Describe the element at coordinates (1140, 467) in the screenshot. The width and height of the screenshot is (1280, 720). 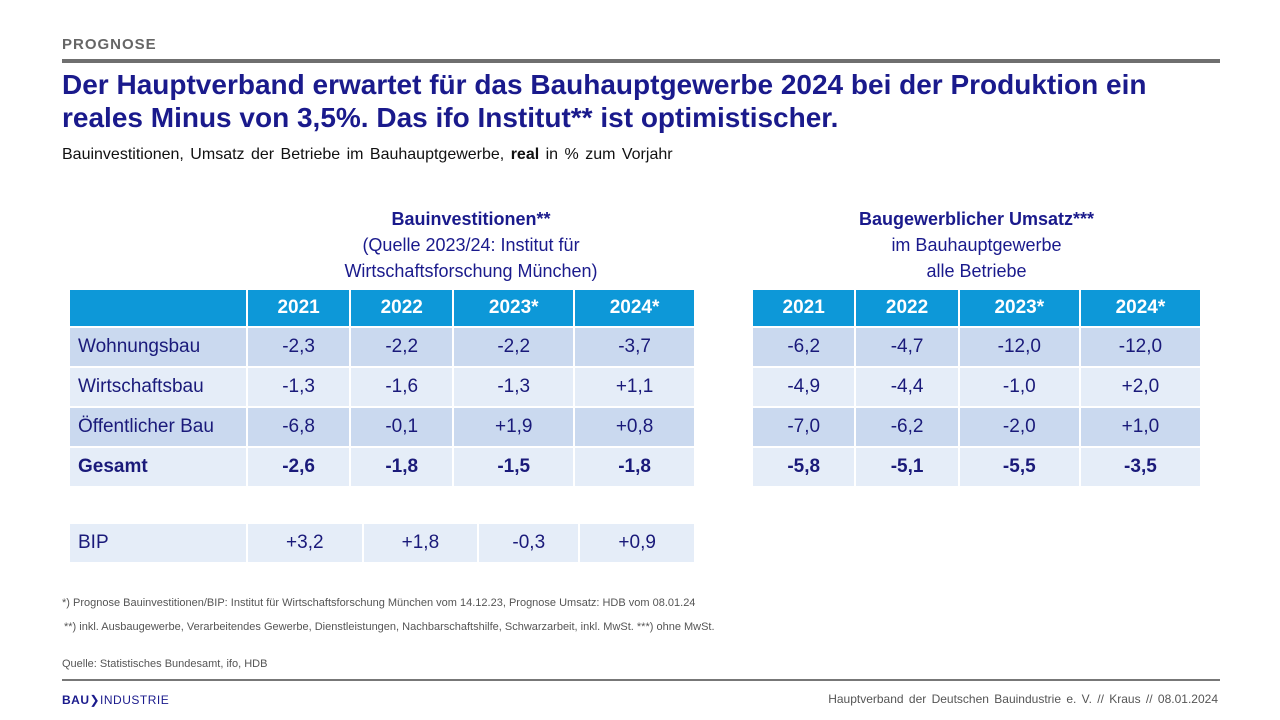
I see `table-cell: -3,5` at that location.